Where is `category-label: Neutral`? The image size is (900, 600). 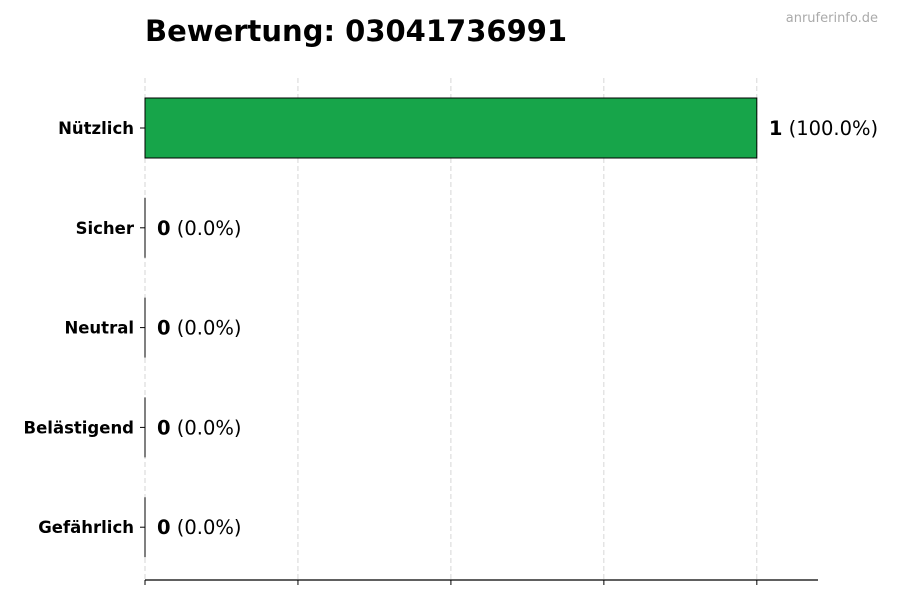 category-label: Neutral is located at coordinates (99, 328).